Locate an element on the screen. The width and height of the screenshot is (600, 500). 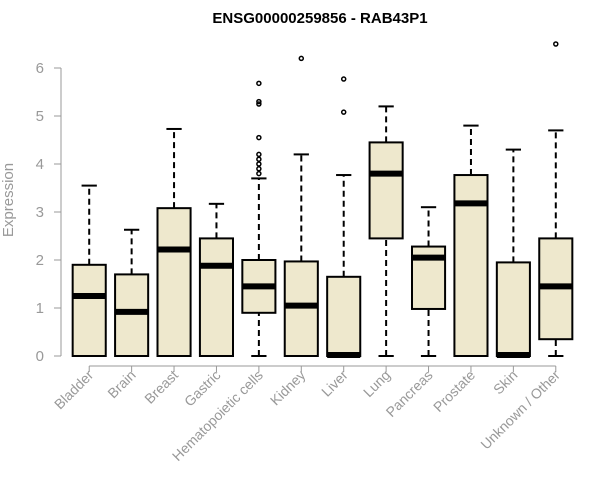
y-tick-label: 0 is located at coordinates (40, 356).